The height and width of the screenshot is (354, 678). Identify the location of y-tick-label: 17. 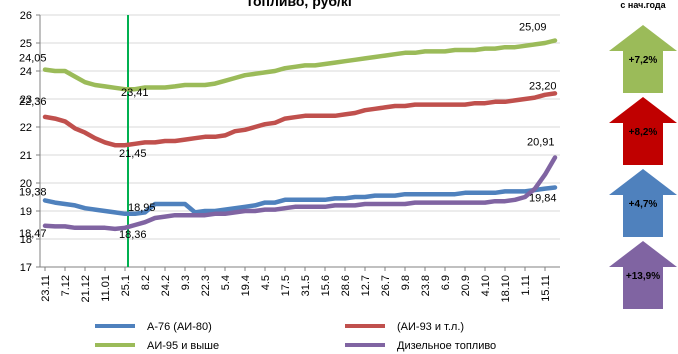
(26, 268).